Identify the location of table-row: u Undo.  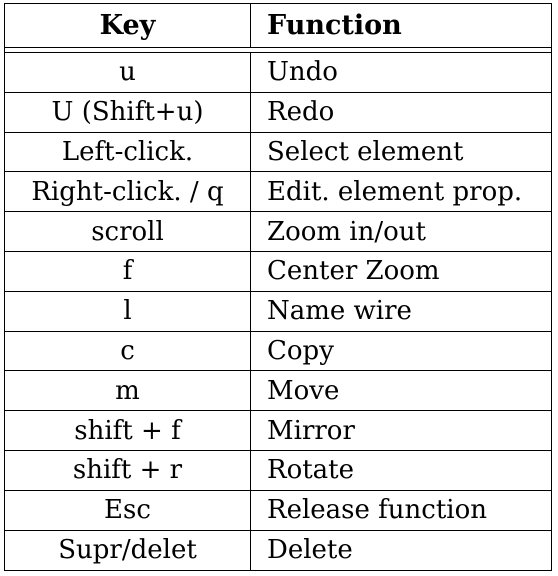
(278, 73).